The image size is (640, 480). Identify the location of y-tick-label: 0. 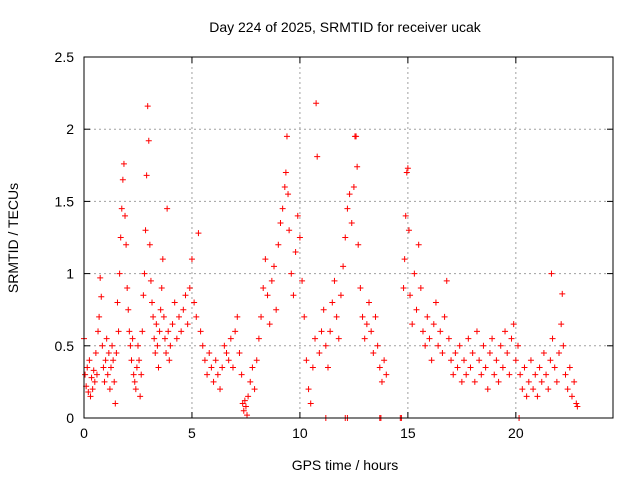
(70, 418).